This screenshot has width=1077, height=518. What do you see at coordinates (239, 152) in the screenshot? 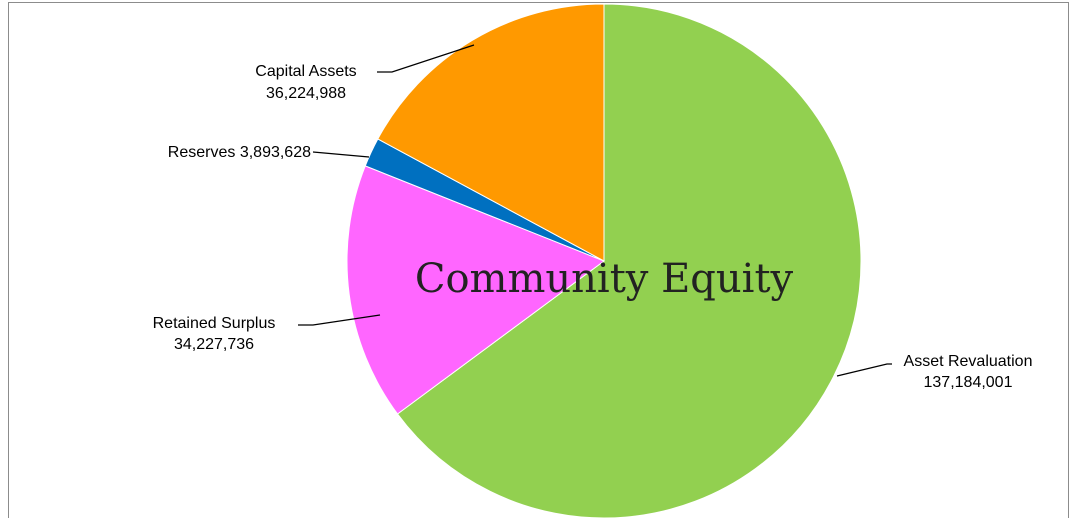
I see `slice-label-reserves: Reserves 3,893,628` at bounding box center [239, 152].